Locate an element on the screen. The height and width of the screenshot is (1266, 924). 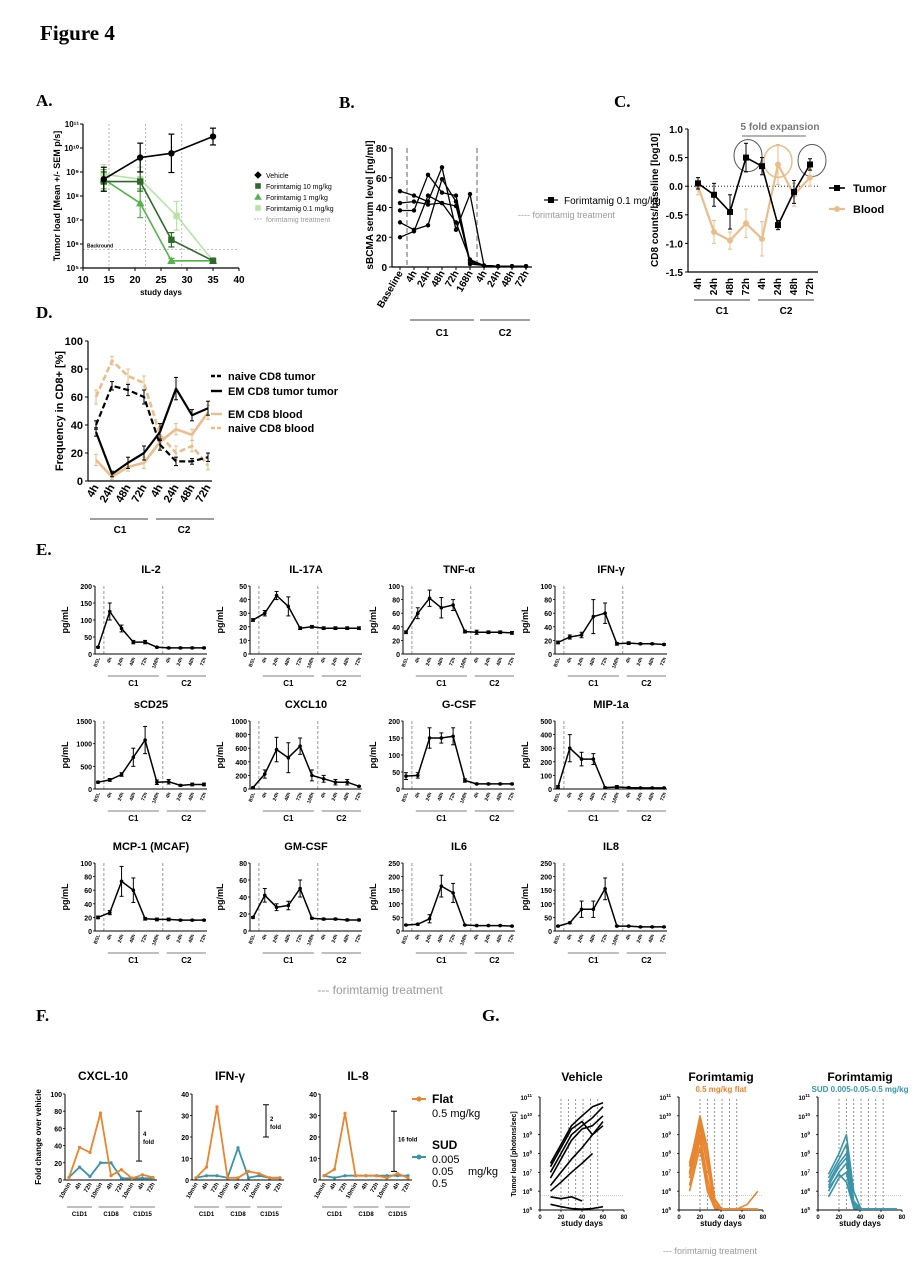
panel-e-7-group-label: C1 is located at coordinates (593, 818).